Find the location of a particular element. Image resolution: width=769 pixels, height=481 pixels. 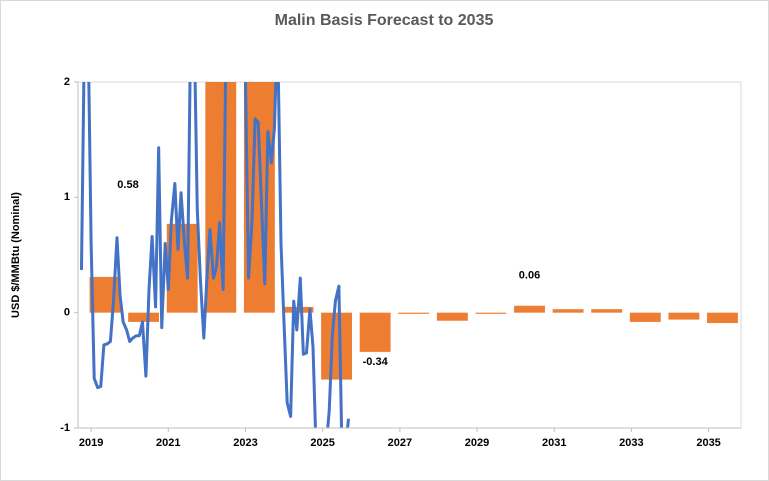

y-tick-label: 1 is located at coordinates (67, 197).